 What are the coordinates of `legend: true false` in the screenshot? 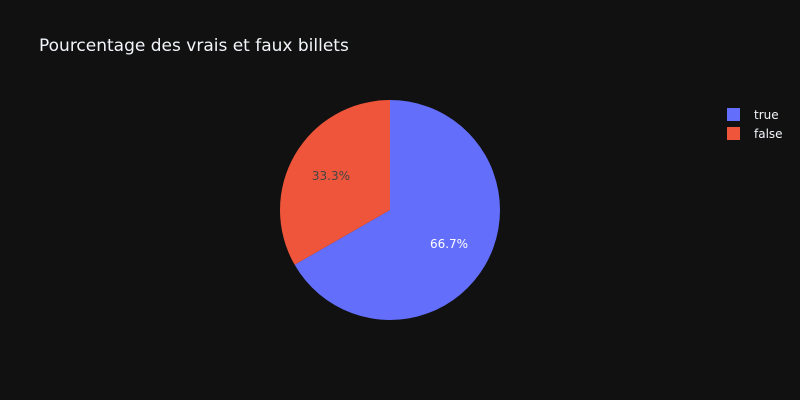 It's located at (755, 124).